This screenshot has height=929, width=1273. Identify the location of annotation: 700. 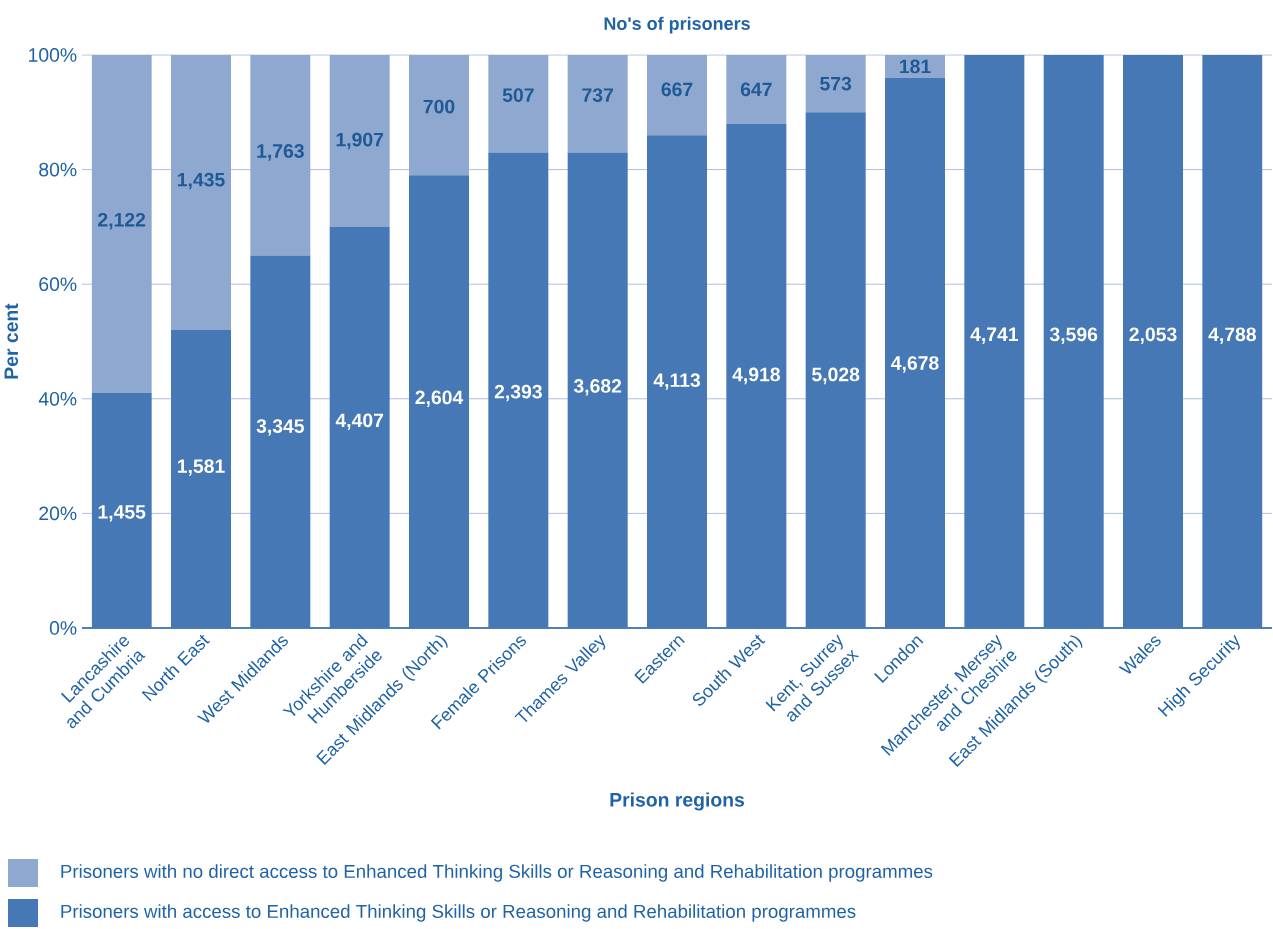
(439, 106).